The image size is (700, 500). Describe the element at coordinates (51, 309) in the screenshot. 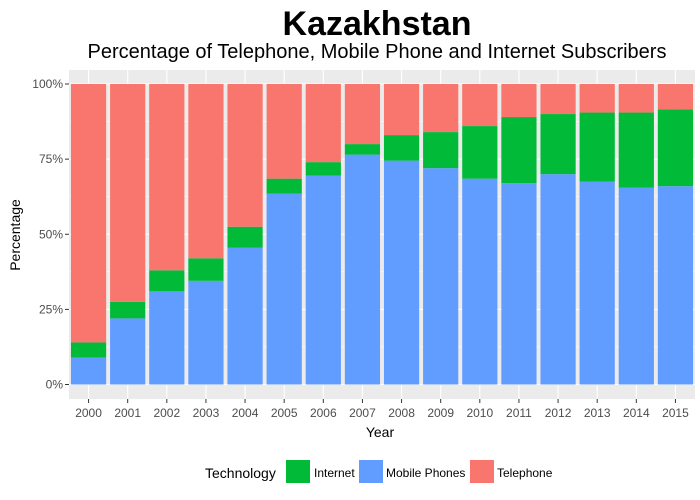

I see `y-tick-label: 25%` at that location.